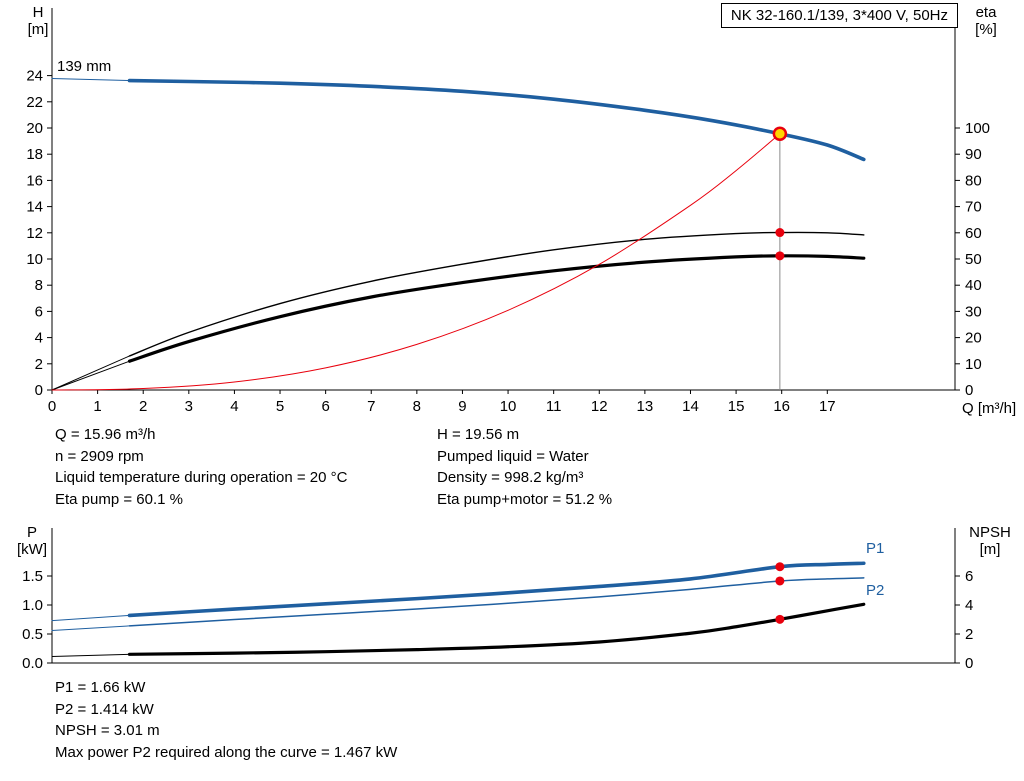 Image resolution: width=1024 pixels, height=781 pixels. I want to click on x-tick-label: 10, so click(508, 406).